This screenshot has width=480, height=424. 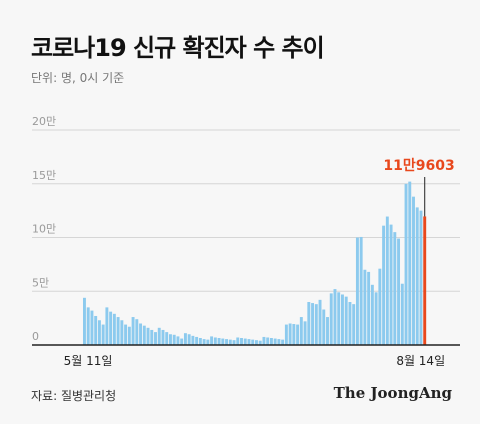 What do you see at coordinates (425, 280) in the screenshot?
I see `bar-highlight` at bounding box center [425, 280].